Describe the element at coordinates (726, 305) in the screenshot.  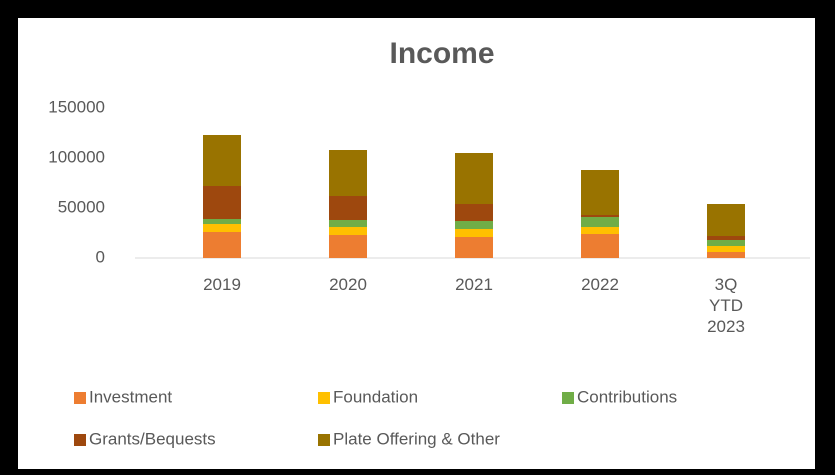
I see `x-tick-label: 3Q YTD 2023` at that location.